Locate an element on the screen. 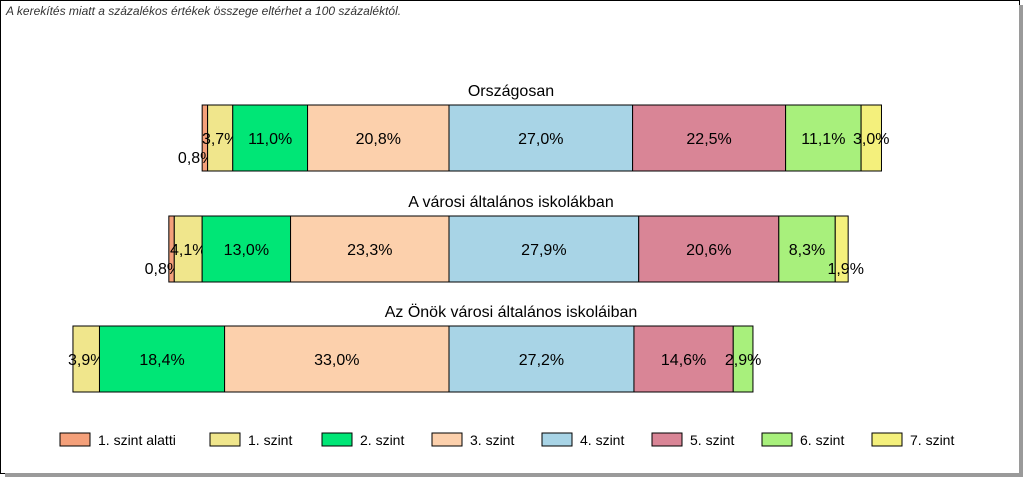  legend-label-1: 1. szint is located at coordinates (270, 440).